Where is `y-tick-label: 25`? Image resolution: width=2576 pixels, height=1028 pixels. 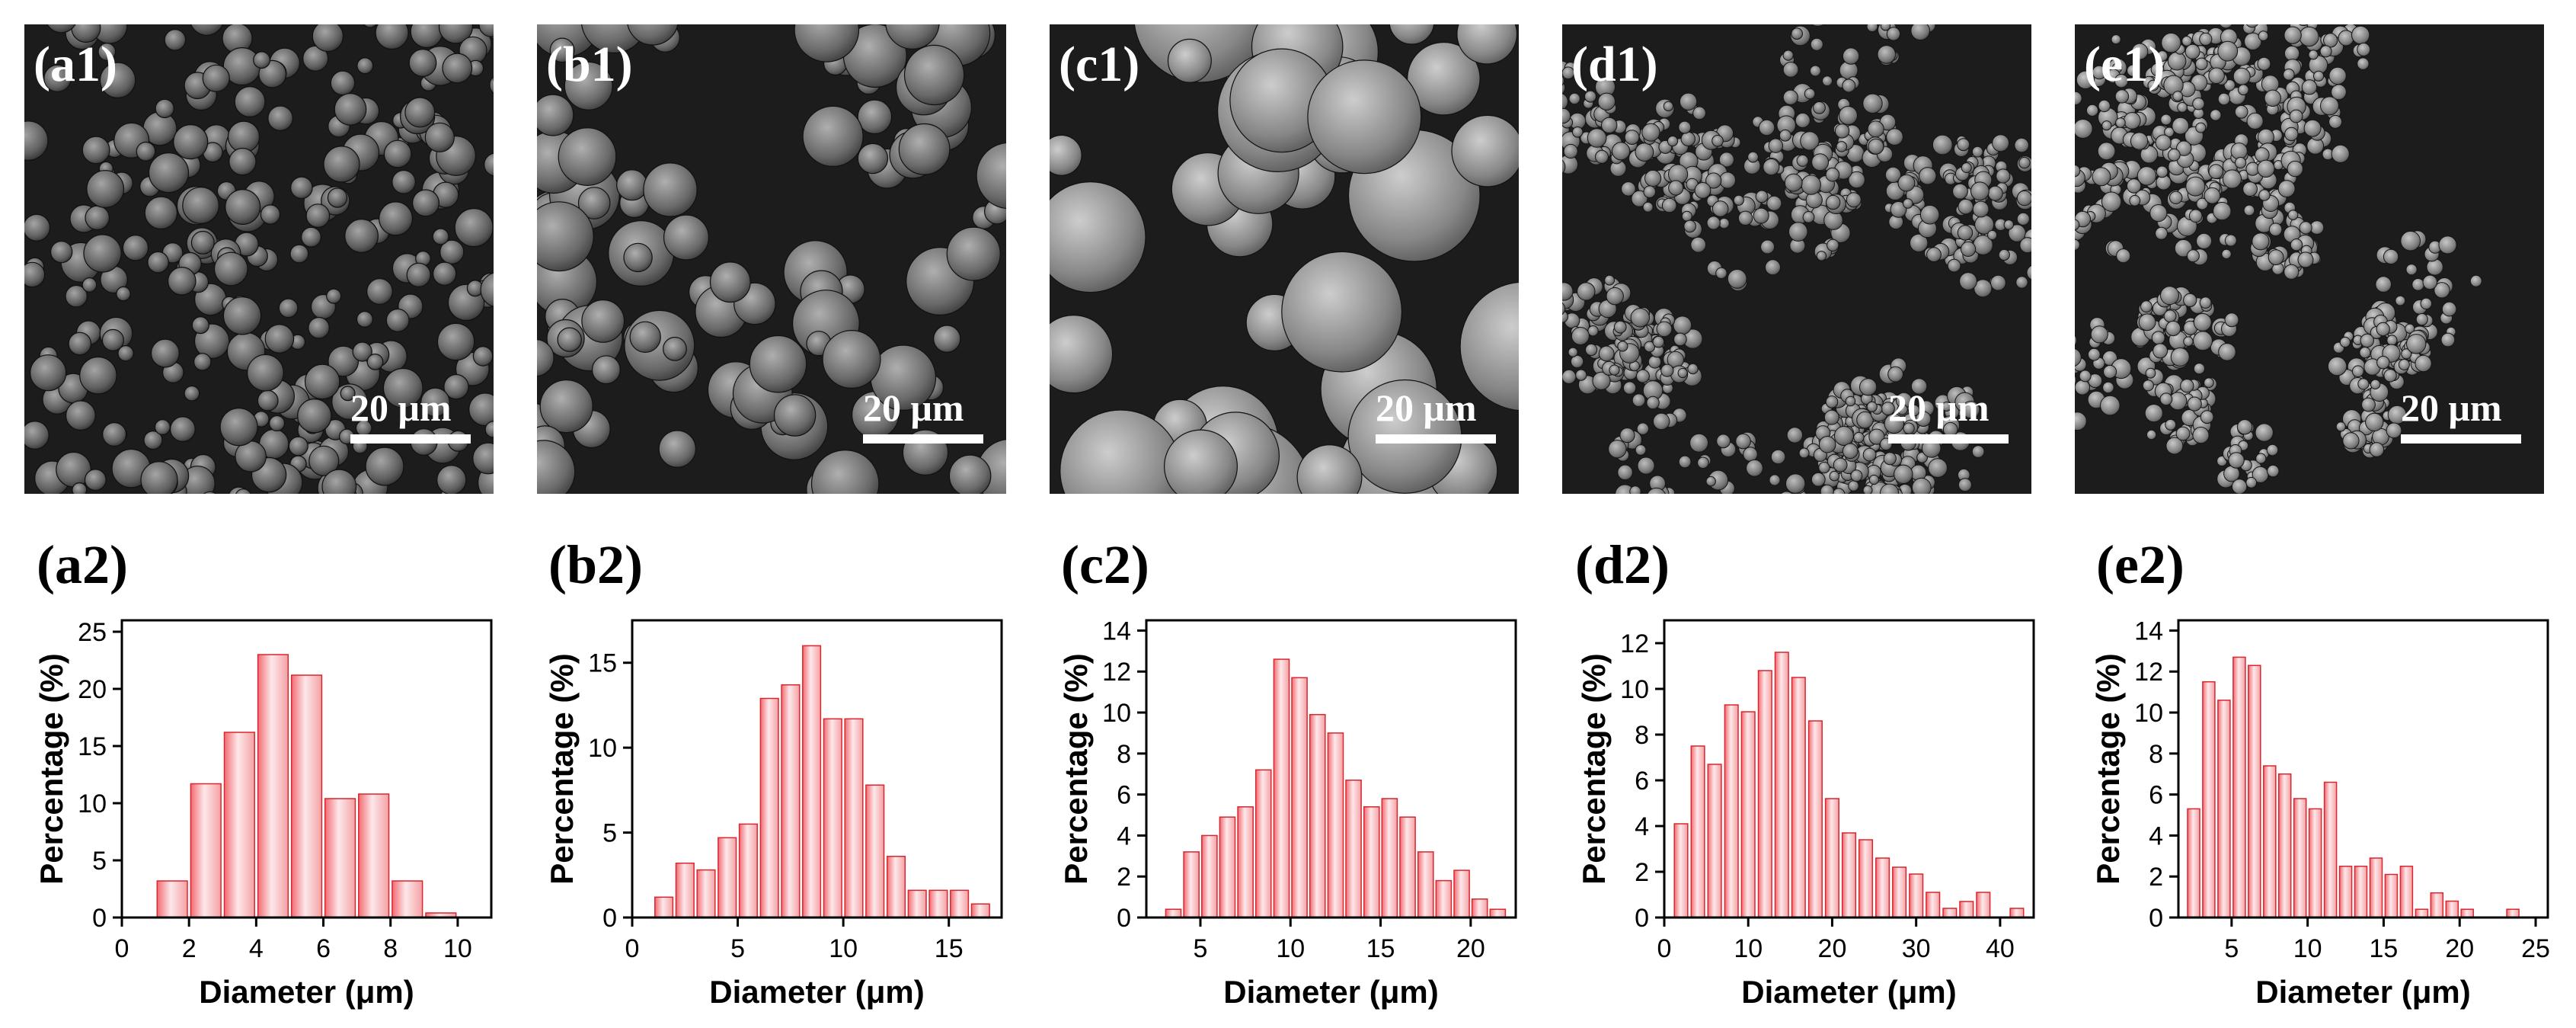 y-tick-label: 25 is located at coordinates (93, 632).